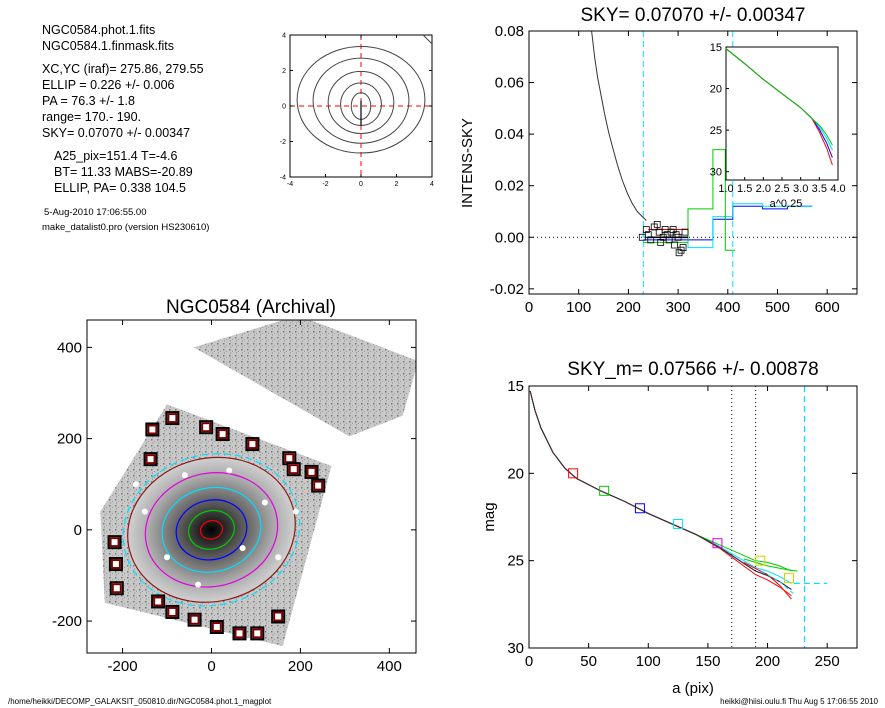  What do you see at coordinates (509, 186) in the screenshot?
I see `sky-ytick-label: 0.02` at bounding box center [509, 186].